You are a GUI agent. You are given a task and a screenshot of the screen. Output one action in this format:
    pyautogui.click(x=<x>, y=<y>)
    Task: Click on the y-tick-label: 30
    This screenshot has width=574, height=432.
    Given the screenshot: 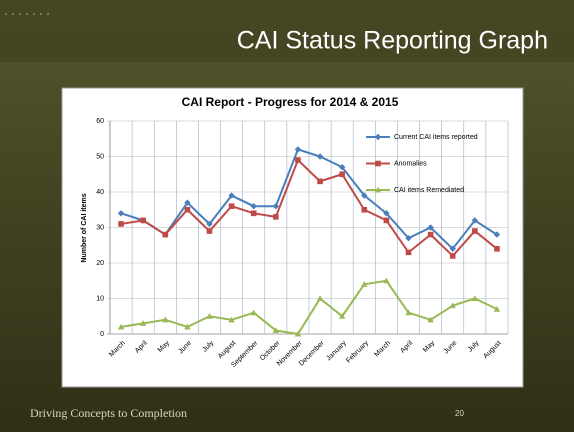 What is the action you would take?
    pyautogui.click(x=100, y=227)
    